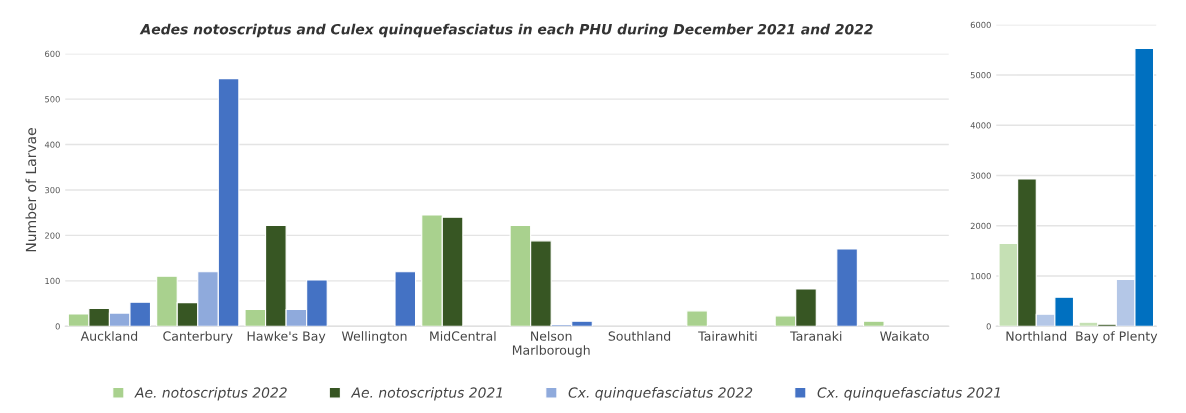 The height and width of the screenshot is (413, 1186). Describe the element at coordinates (463, 336) in the screenshot. I see `x-tick-label: MidCentral` at that location.